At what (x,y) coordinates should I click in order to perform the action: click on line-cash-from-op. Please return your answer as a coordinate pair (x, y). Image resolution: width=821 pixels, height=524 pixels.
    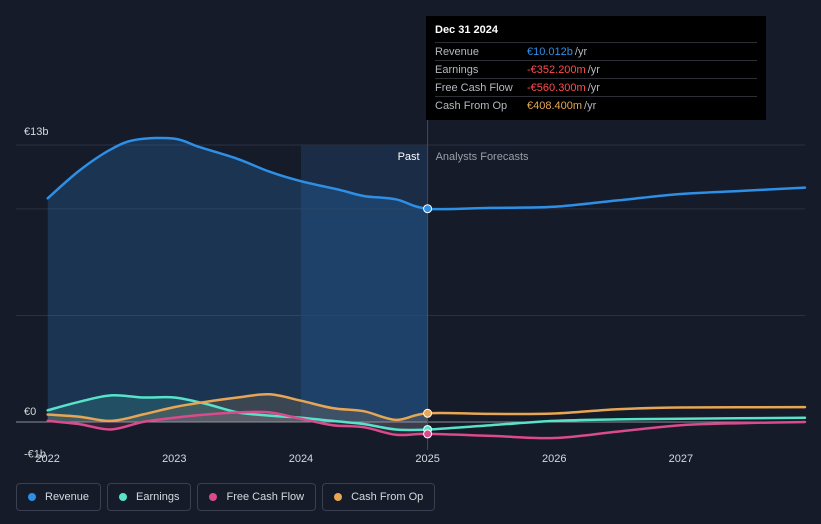
    Looking at the image, I should click on (426, 407).